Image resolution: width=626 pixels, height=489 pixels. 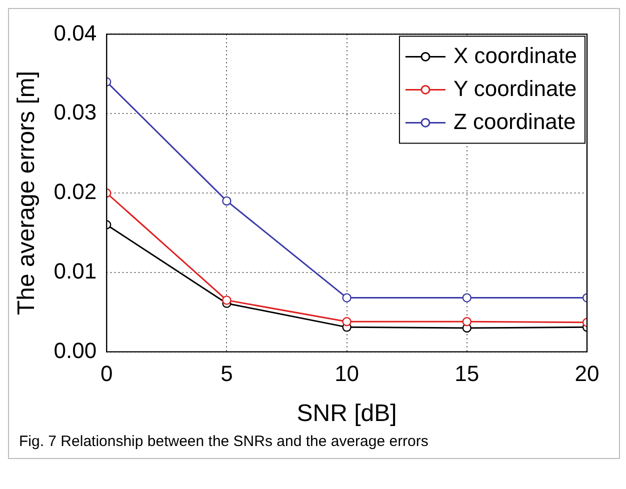 I want to click on x-tick-label: 15, so click(x=467, y=373).